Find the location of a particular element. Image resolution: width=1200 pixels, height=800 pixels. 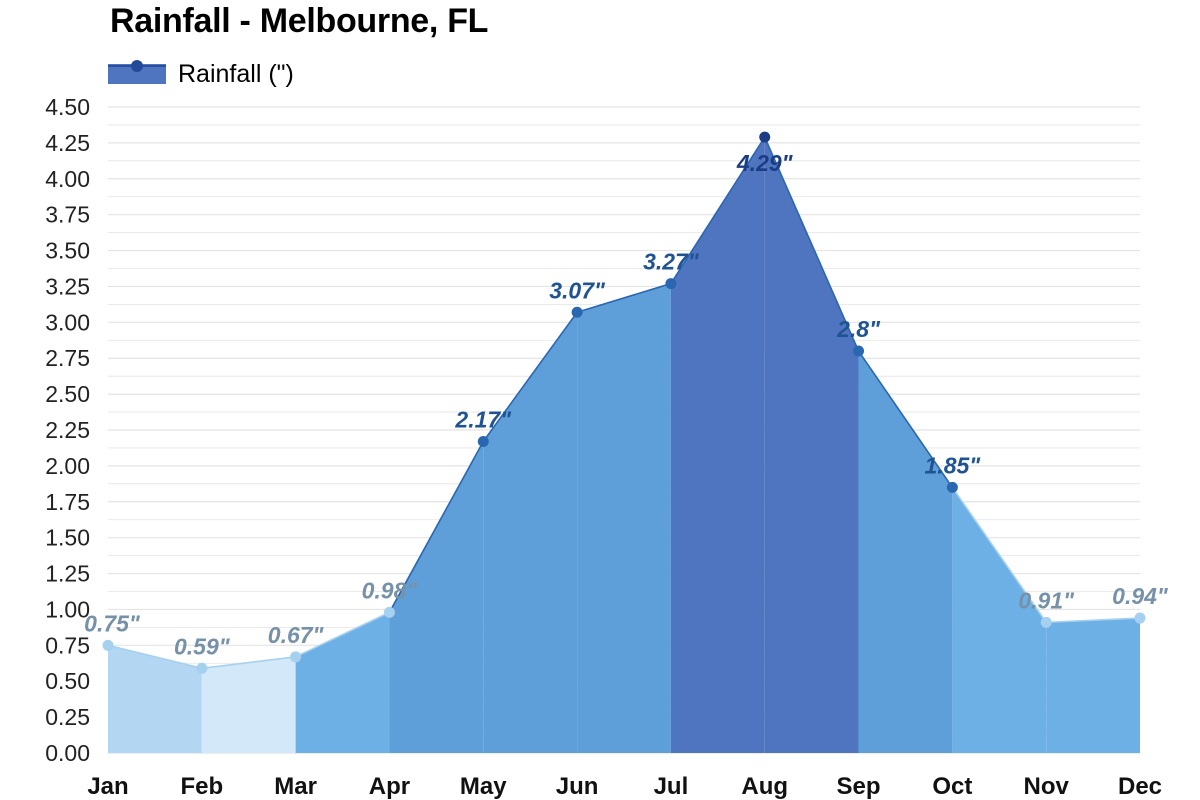

data-point-jun is located at coordinates (577, 312).